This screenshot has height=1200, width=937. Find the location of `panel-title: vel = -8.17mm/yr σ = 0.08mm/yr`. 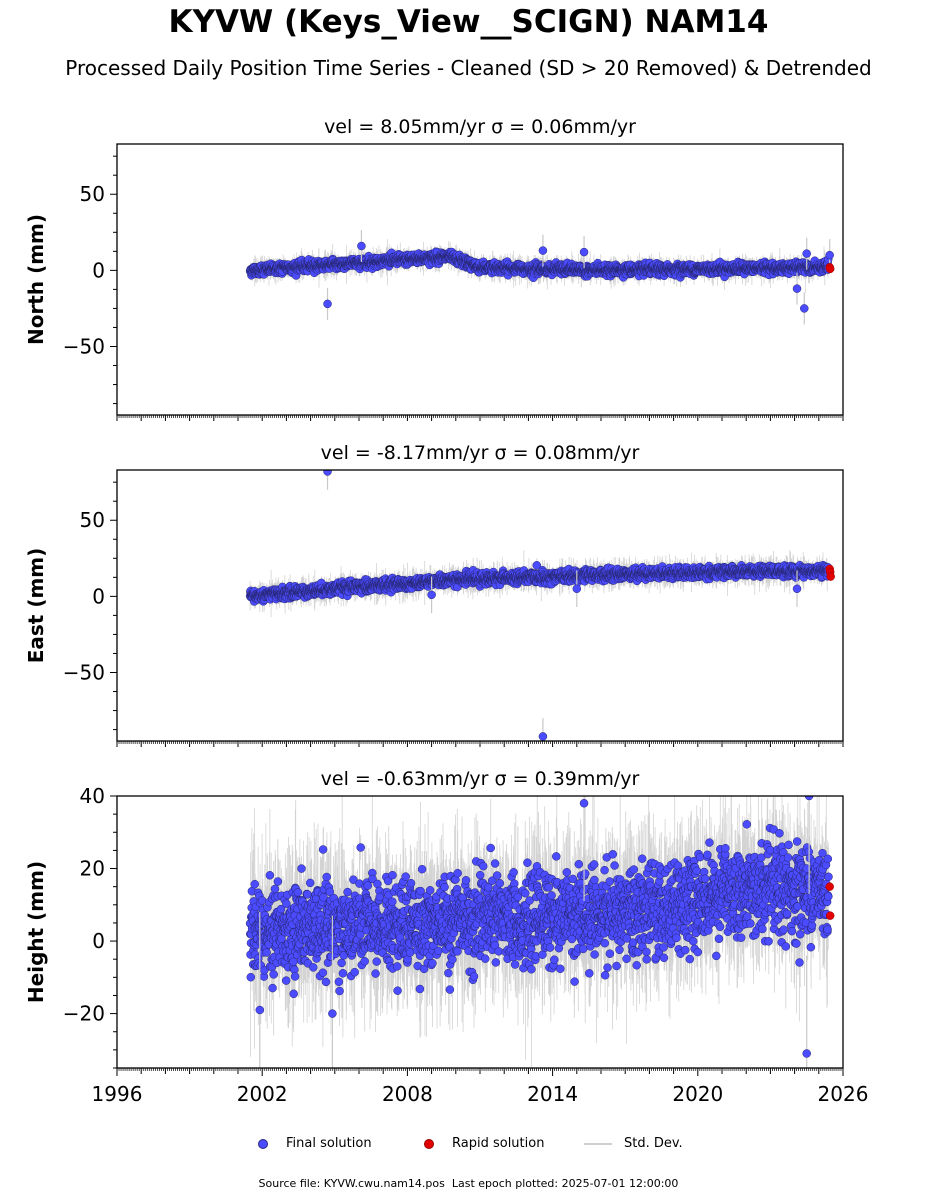

panel-title: vel = -8.17mm/yr σ = 0.08mm/yr is located at coordinates (480, 453).